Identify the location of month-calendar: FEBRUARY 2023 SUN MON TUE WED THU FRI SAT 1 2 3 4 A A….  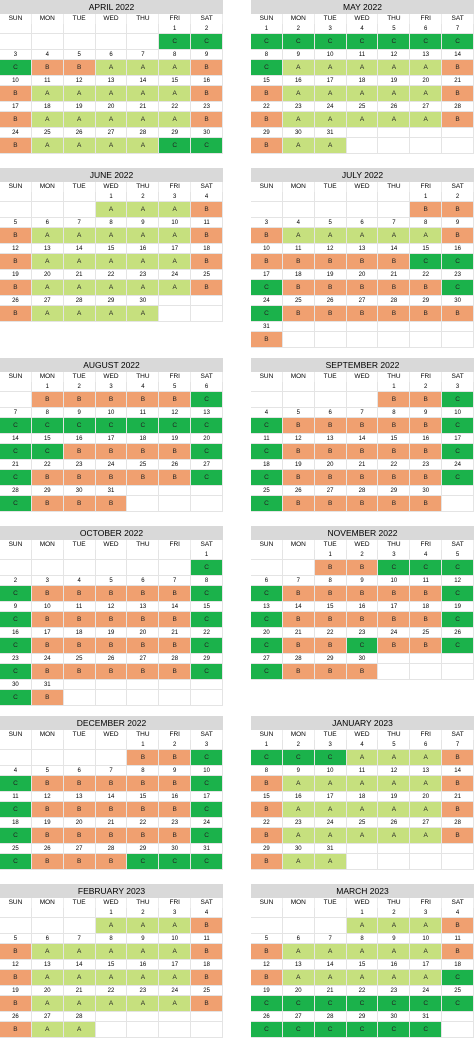
(112, 961).